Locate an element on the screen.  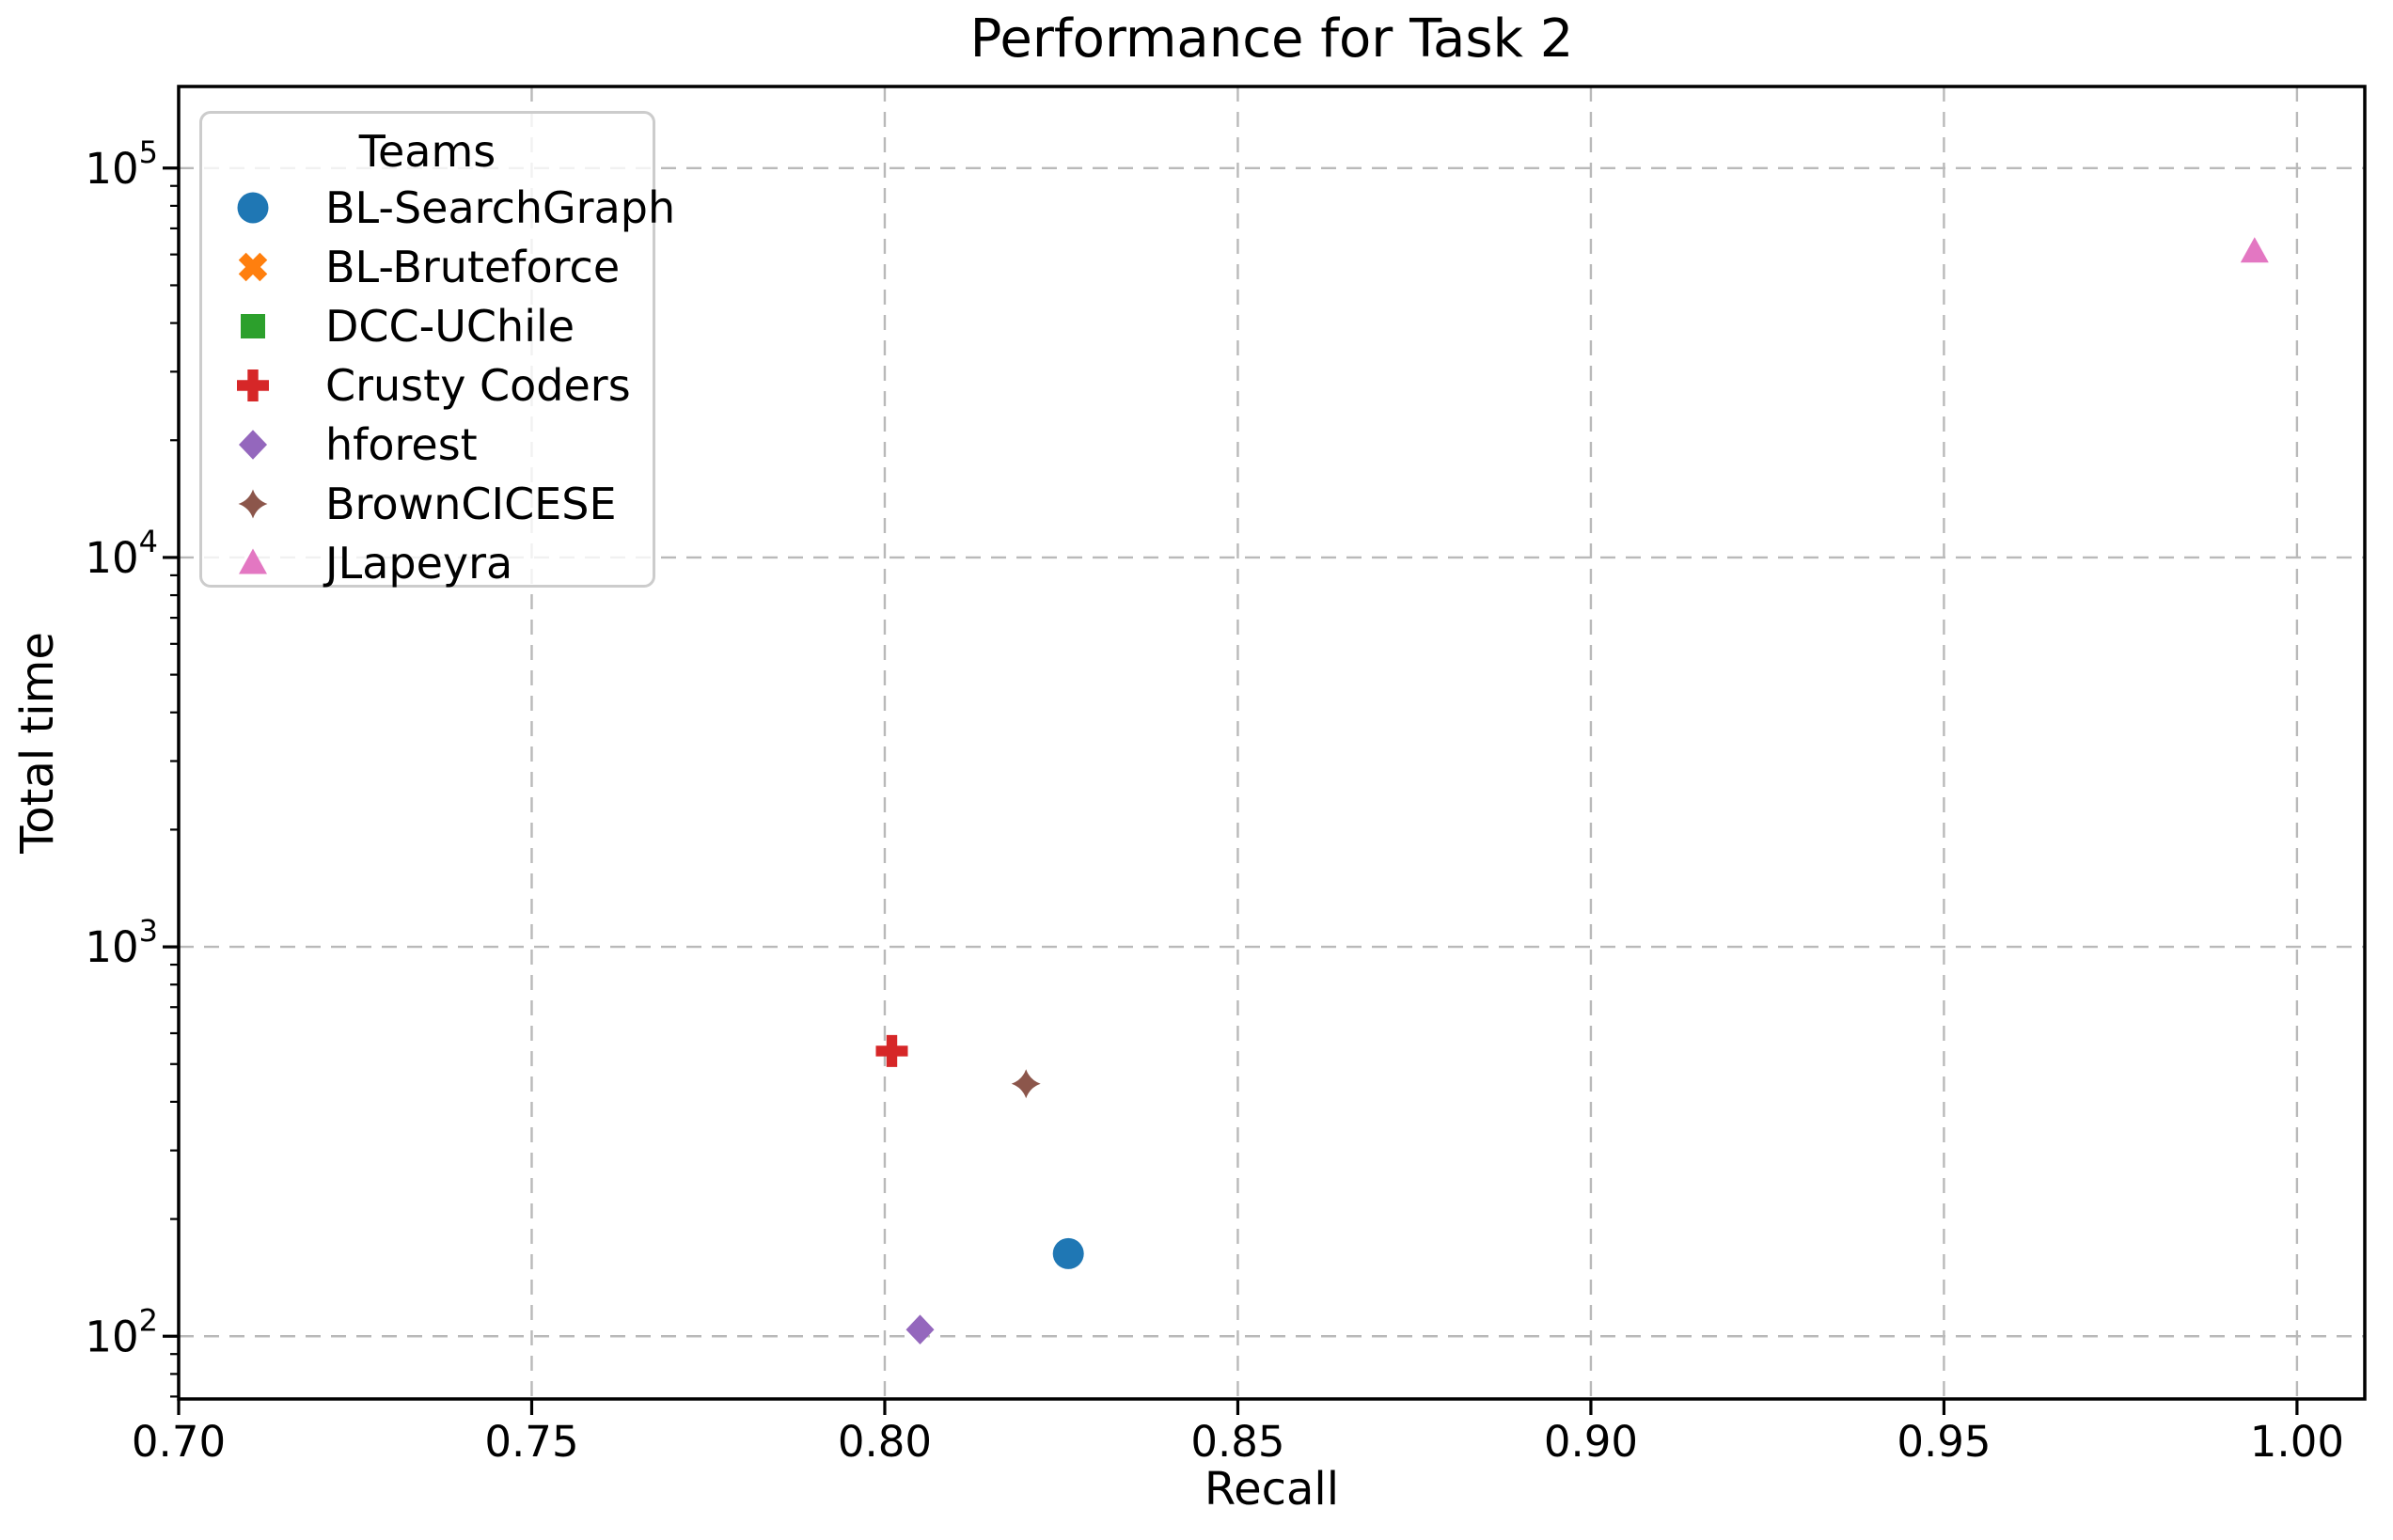
x-tick-label: 0.85 is located at coordinates (1237, 1442).